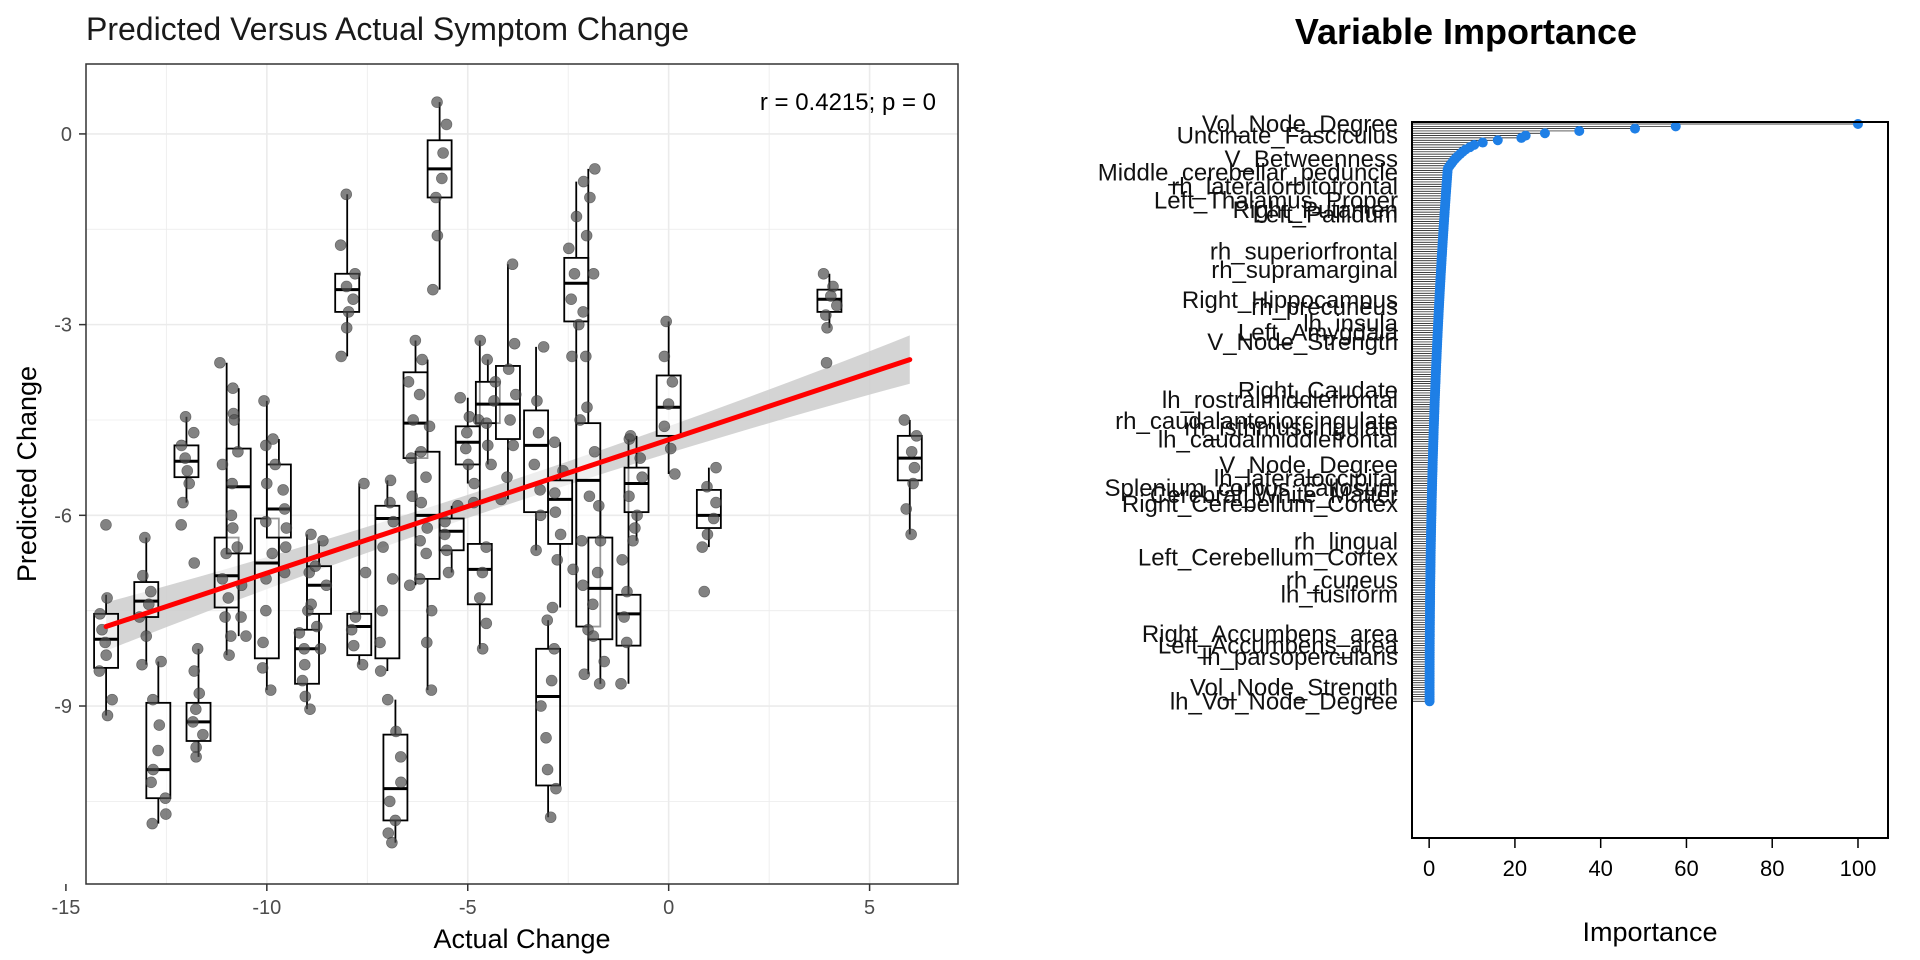  What do you see at coordinates (548, 717) in the screenshot?
I see `boxplot-box` at bounding box center [548, 717].